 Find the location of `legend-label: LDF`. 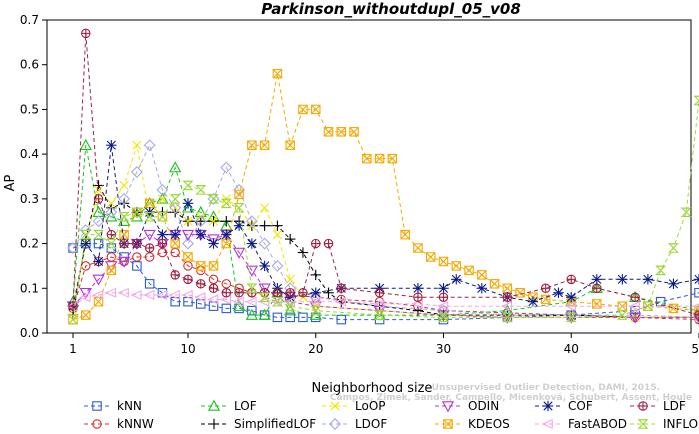

legend-label: LDF is located at coordinates (674, 406).